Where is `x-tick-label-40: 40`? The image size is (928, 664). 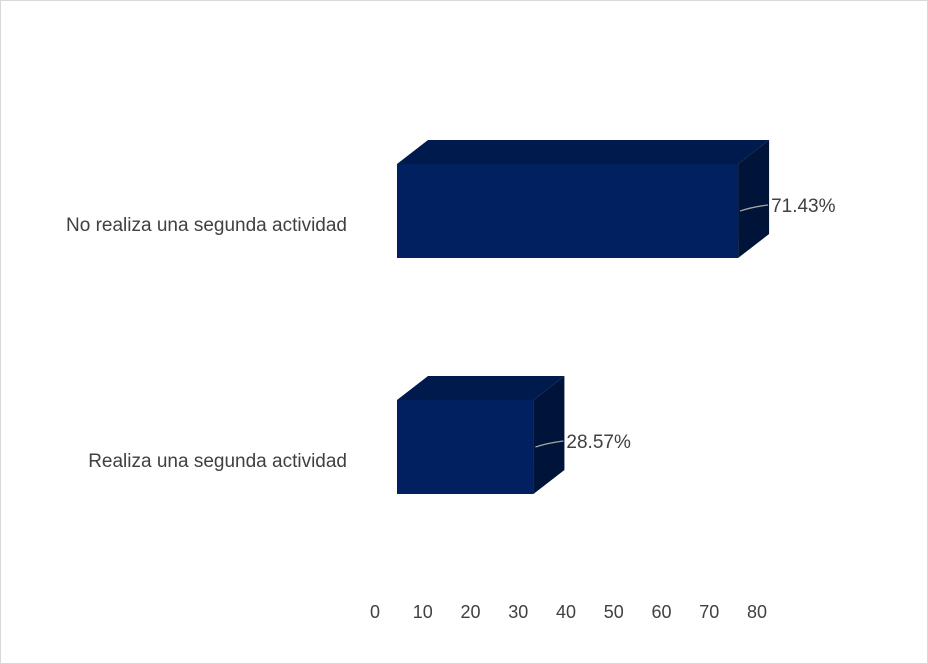 x-tick-label-40: 40 is located at coordinates (566, 612).